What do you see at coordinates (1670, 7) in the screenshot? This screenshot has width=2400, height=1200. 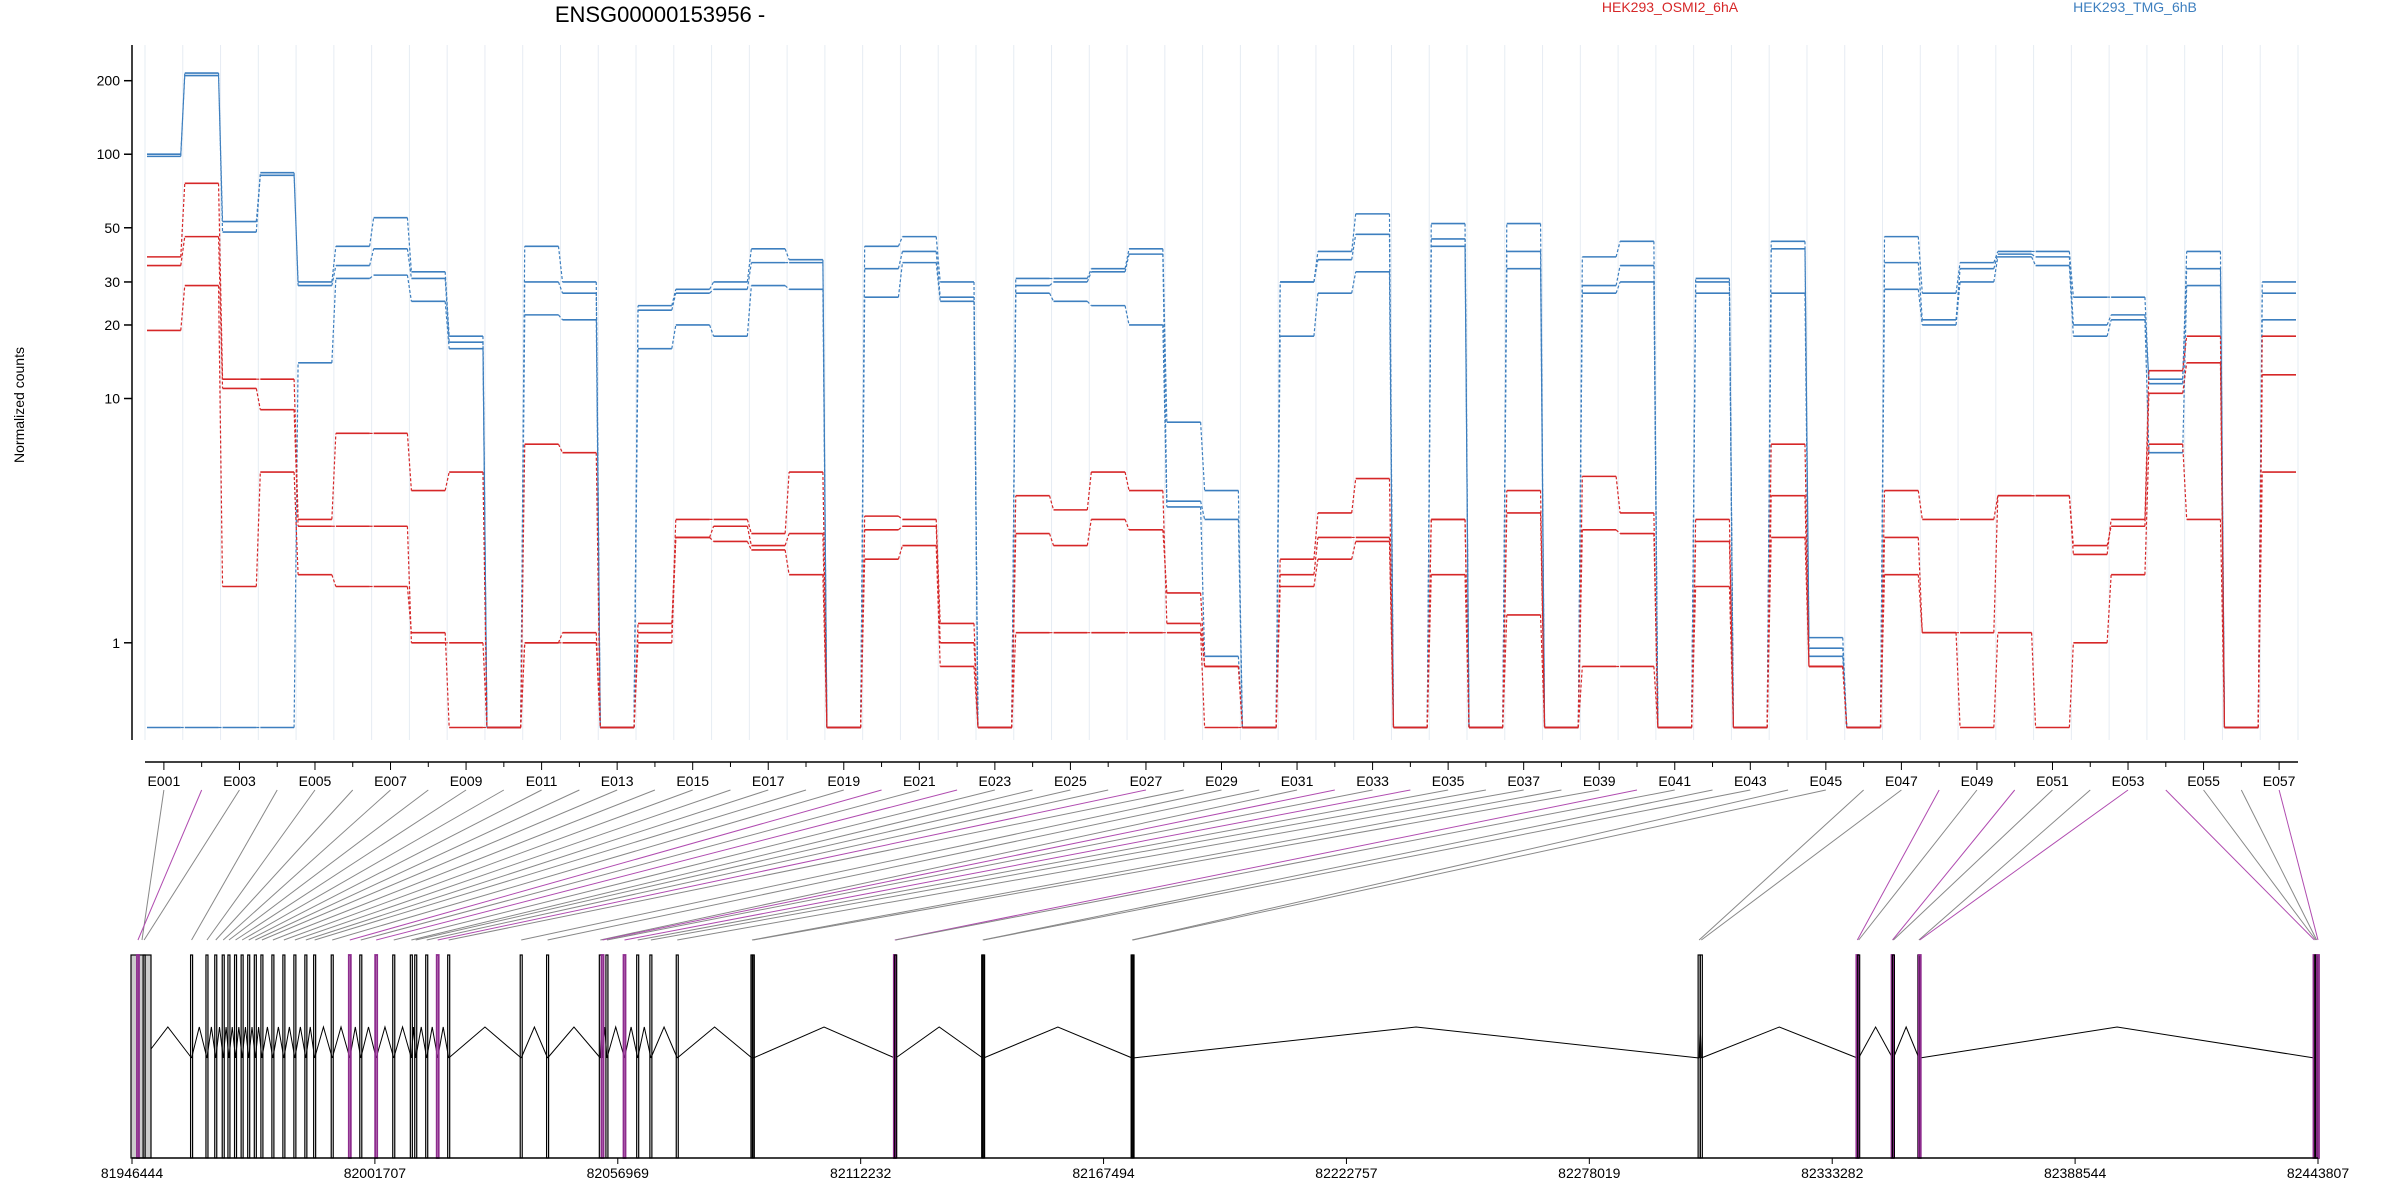 I see `legend-label-osmi: HEK293_OSMI2_6hA` at bounding box center [1670, 7].